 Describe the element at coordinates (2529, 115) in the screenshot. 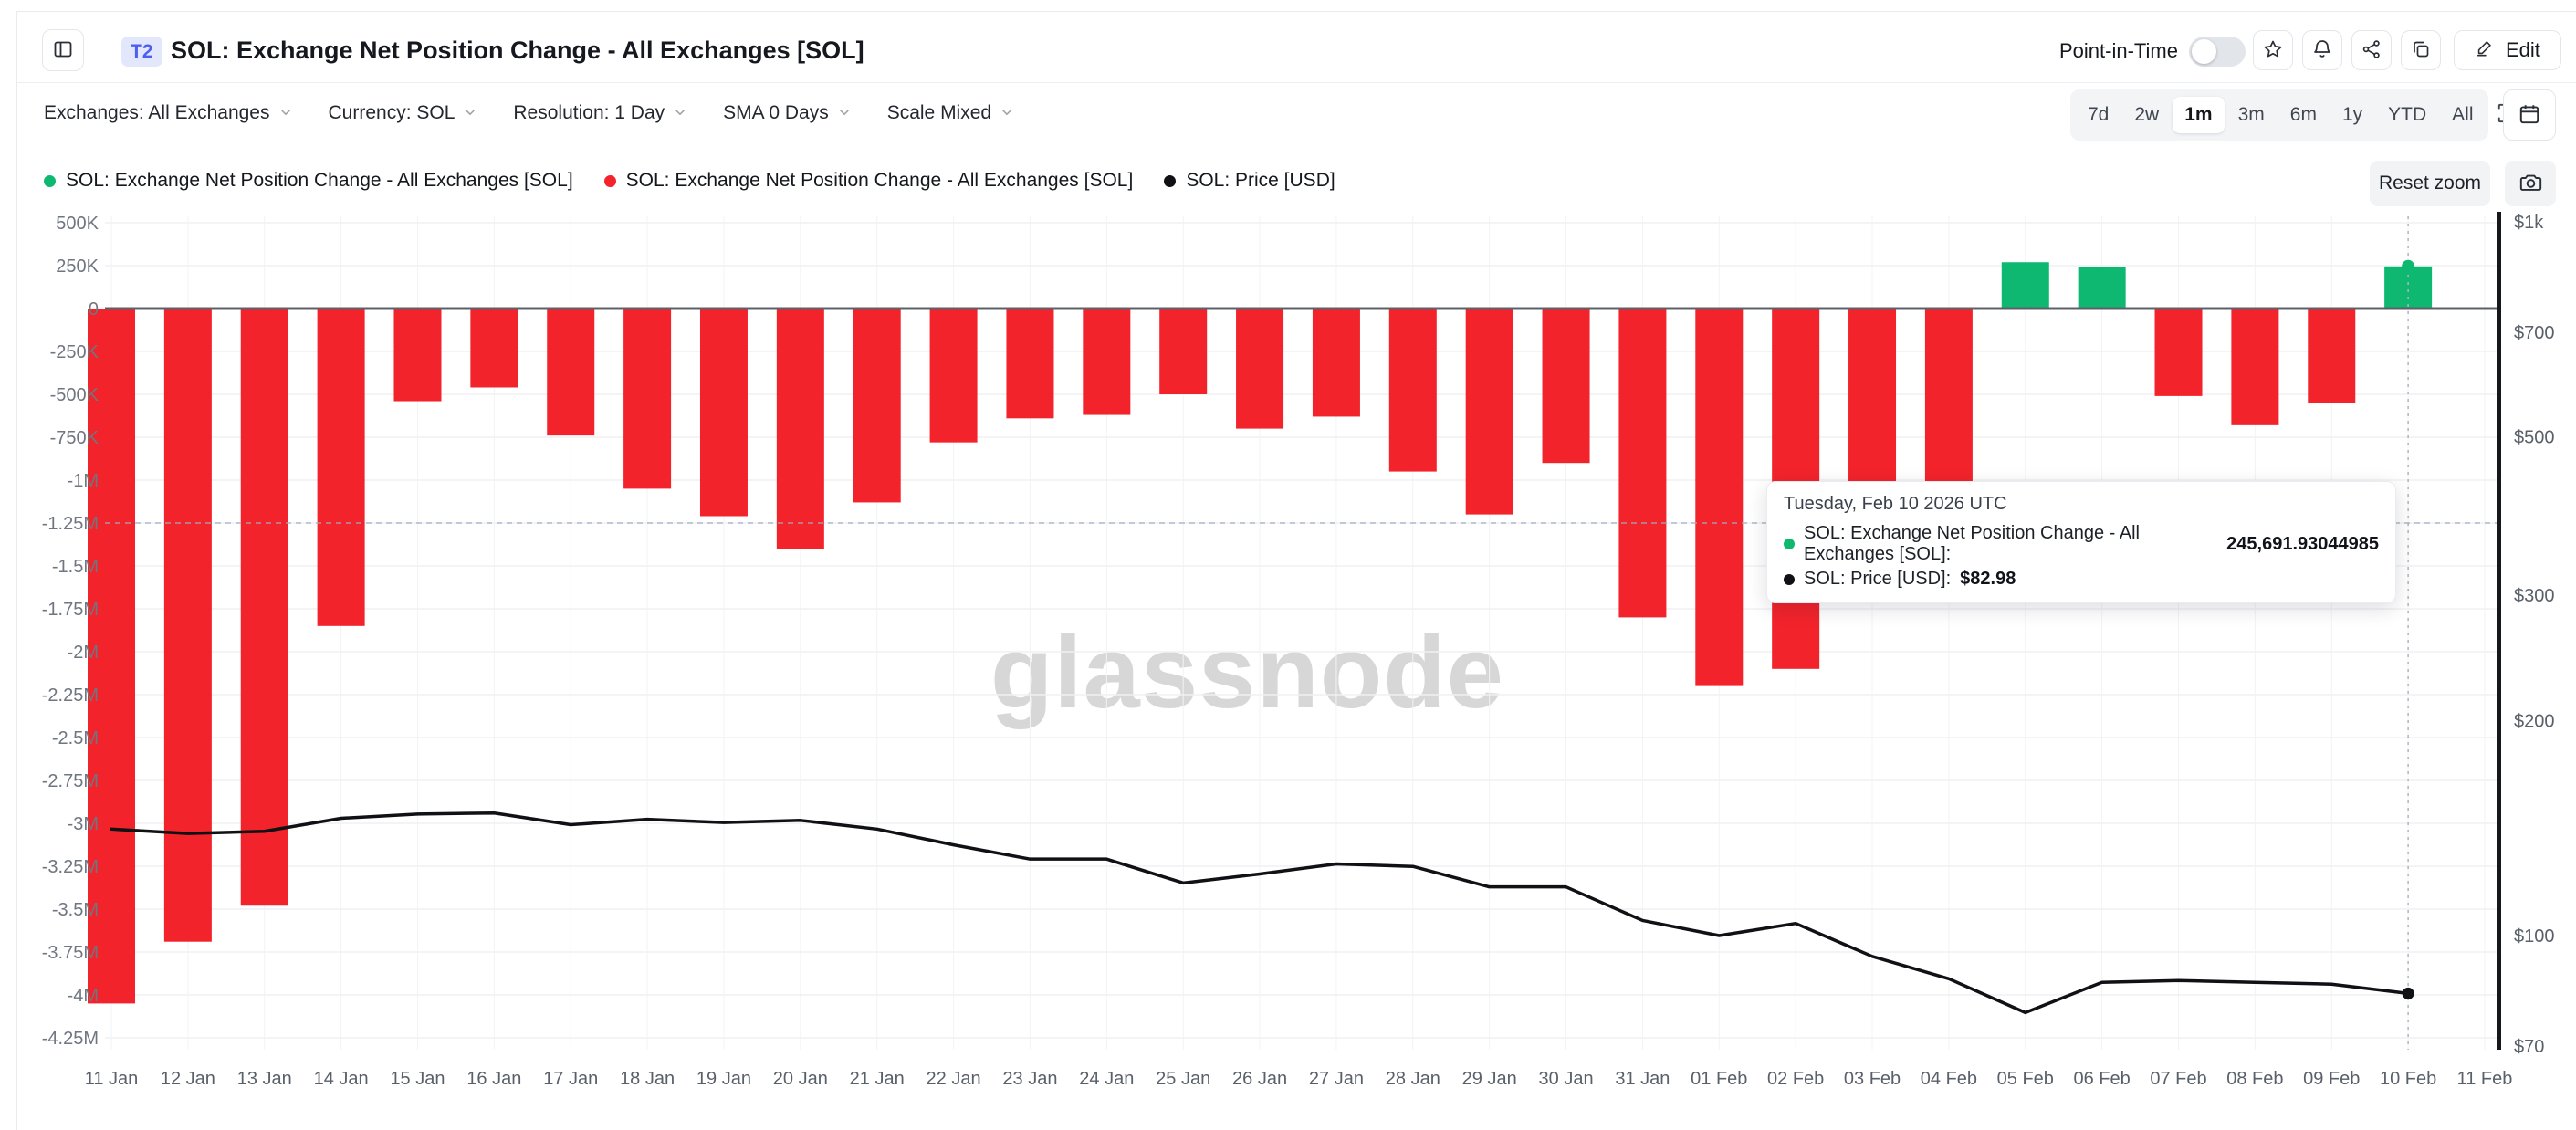

I see `date-picker-button` at that location.